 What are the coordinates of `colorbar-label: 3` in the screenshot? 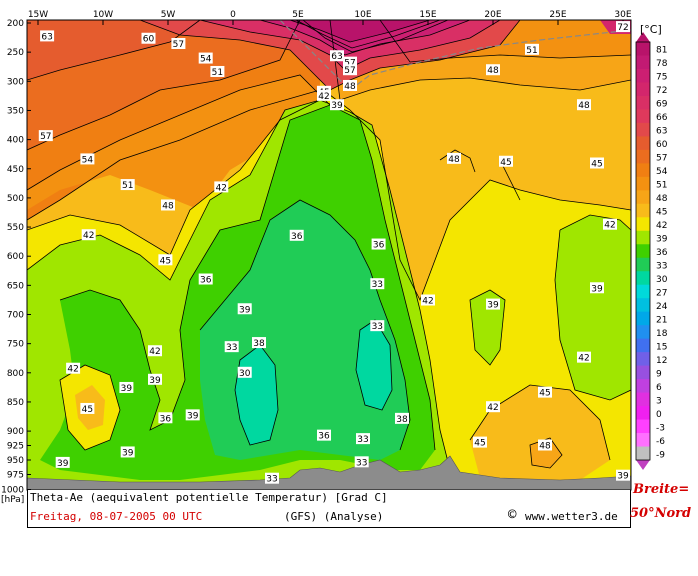 It's located at (659, 401).